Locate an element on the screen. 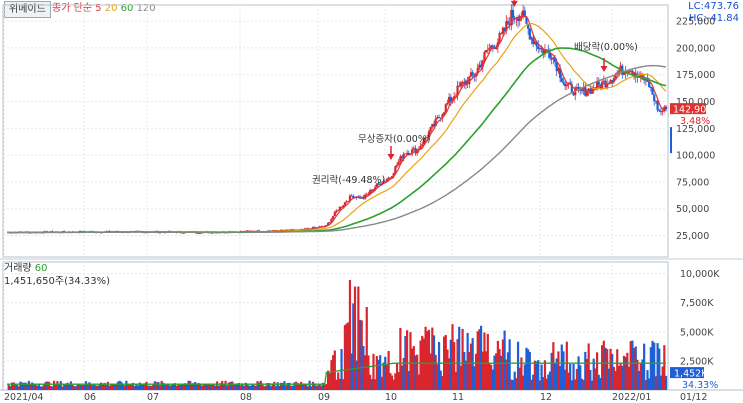  volume-legend-ma: 60 is located at coordinates (41, 268).